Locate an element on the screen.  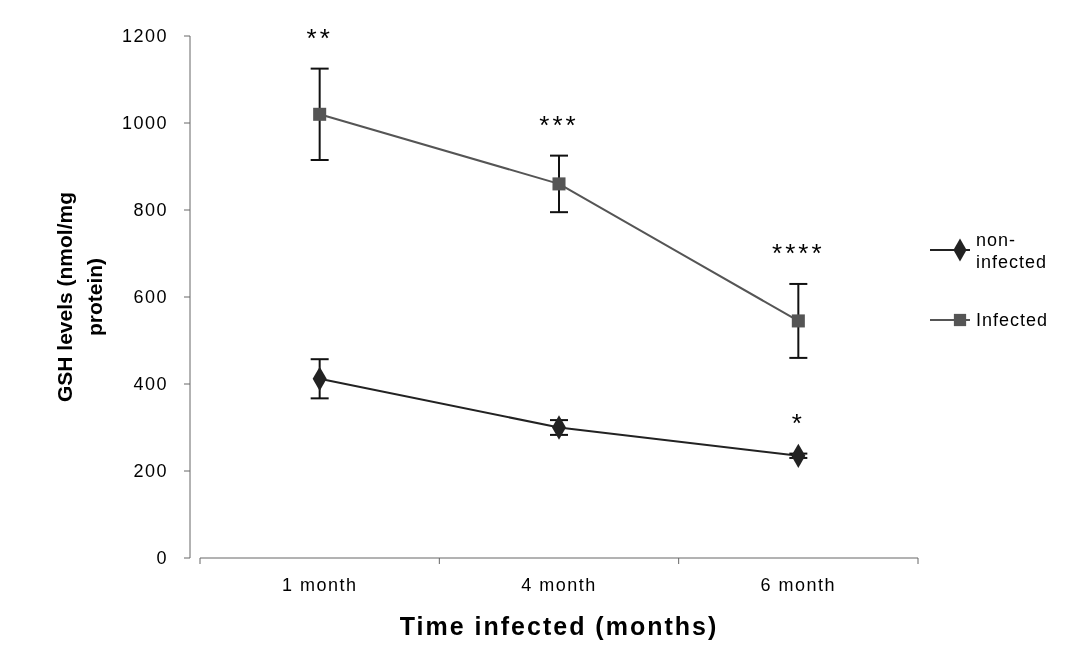
y-tick-label: 600 is located at coordinates (150, 297).